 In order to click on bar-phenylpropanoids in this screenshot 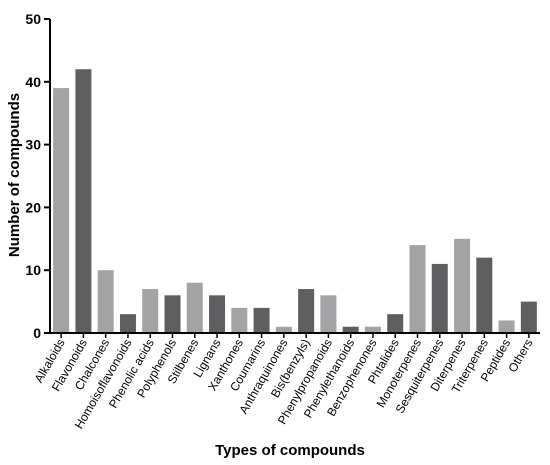, I will do `click(328, 314)`.